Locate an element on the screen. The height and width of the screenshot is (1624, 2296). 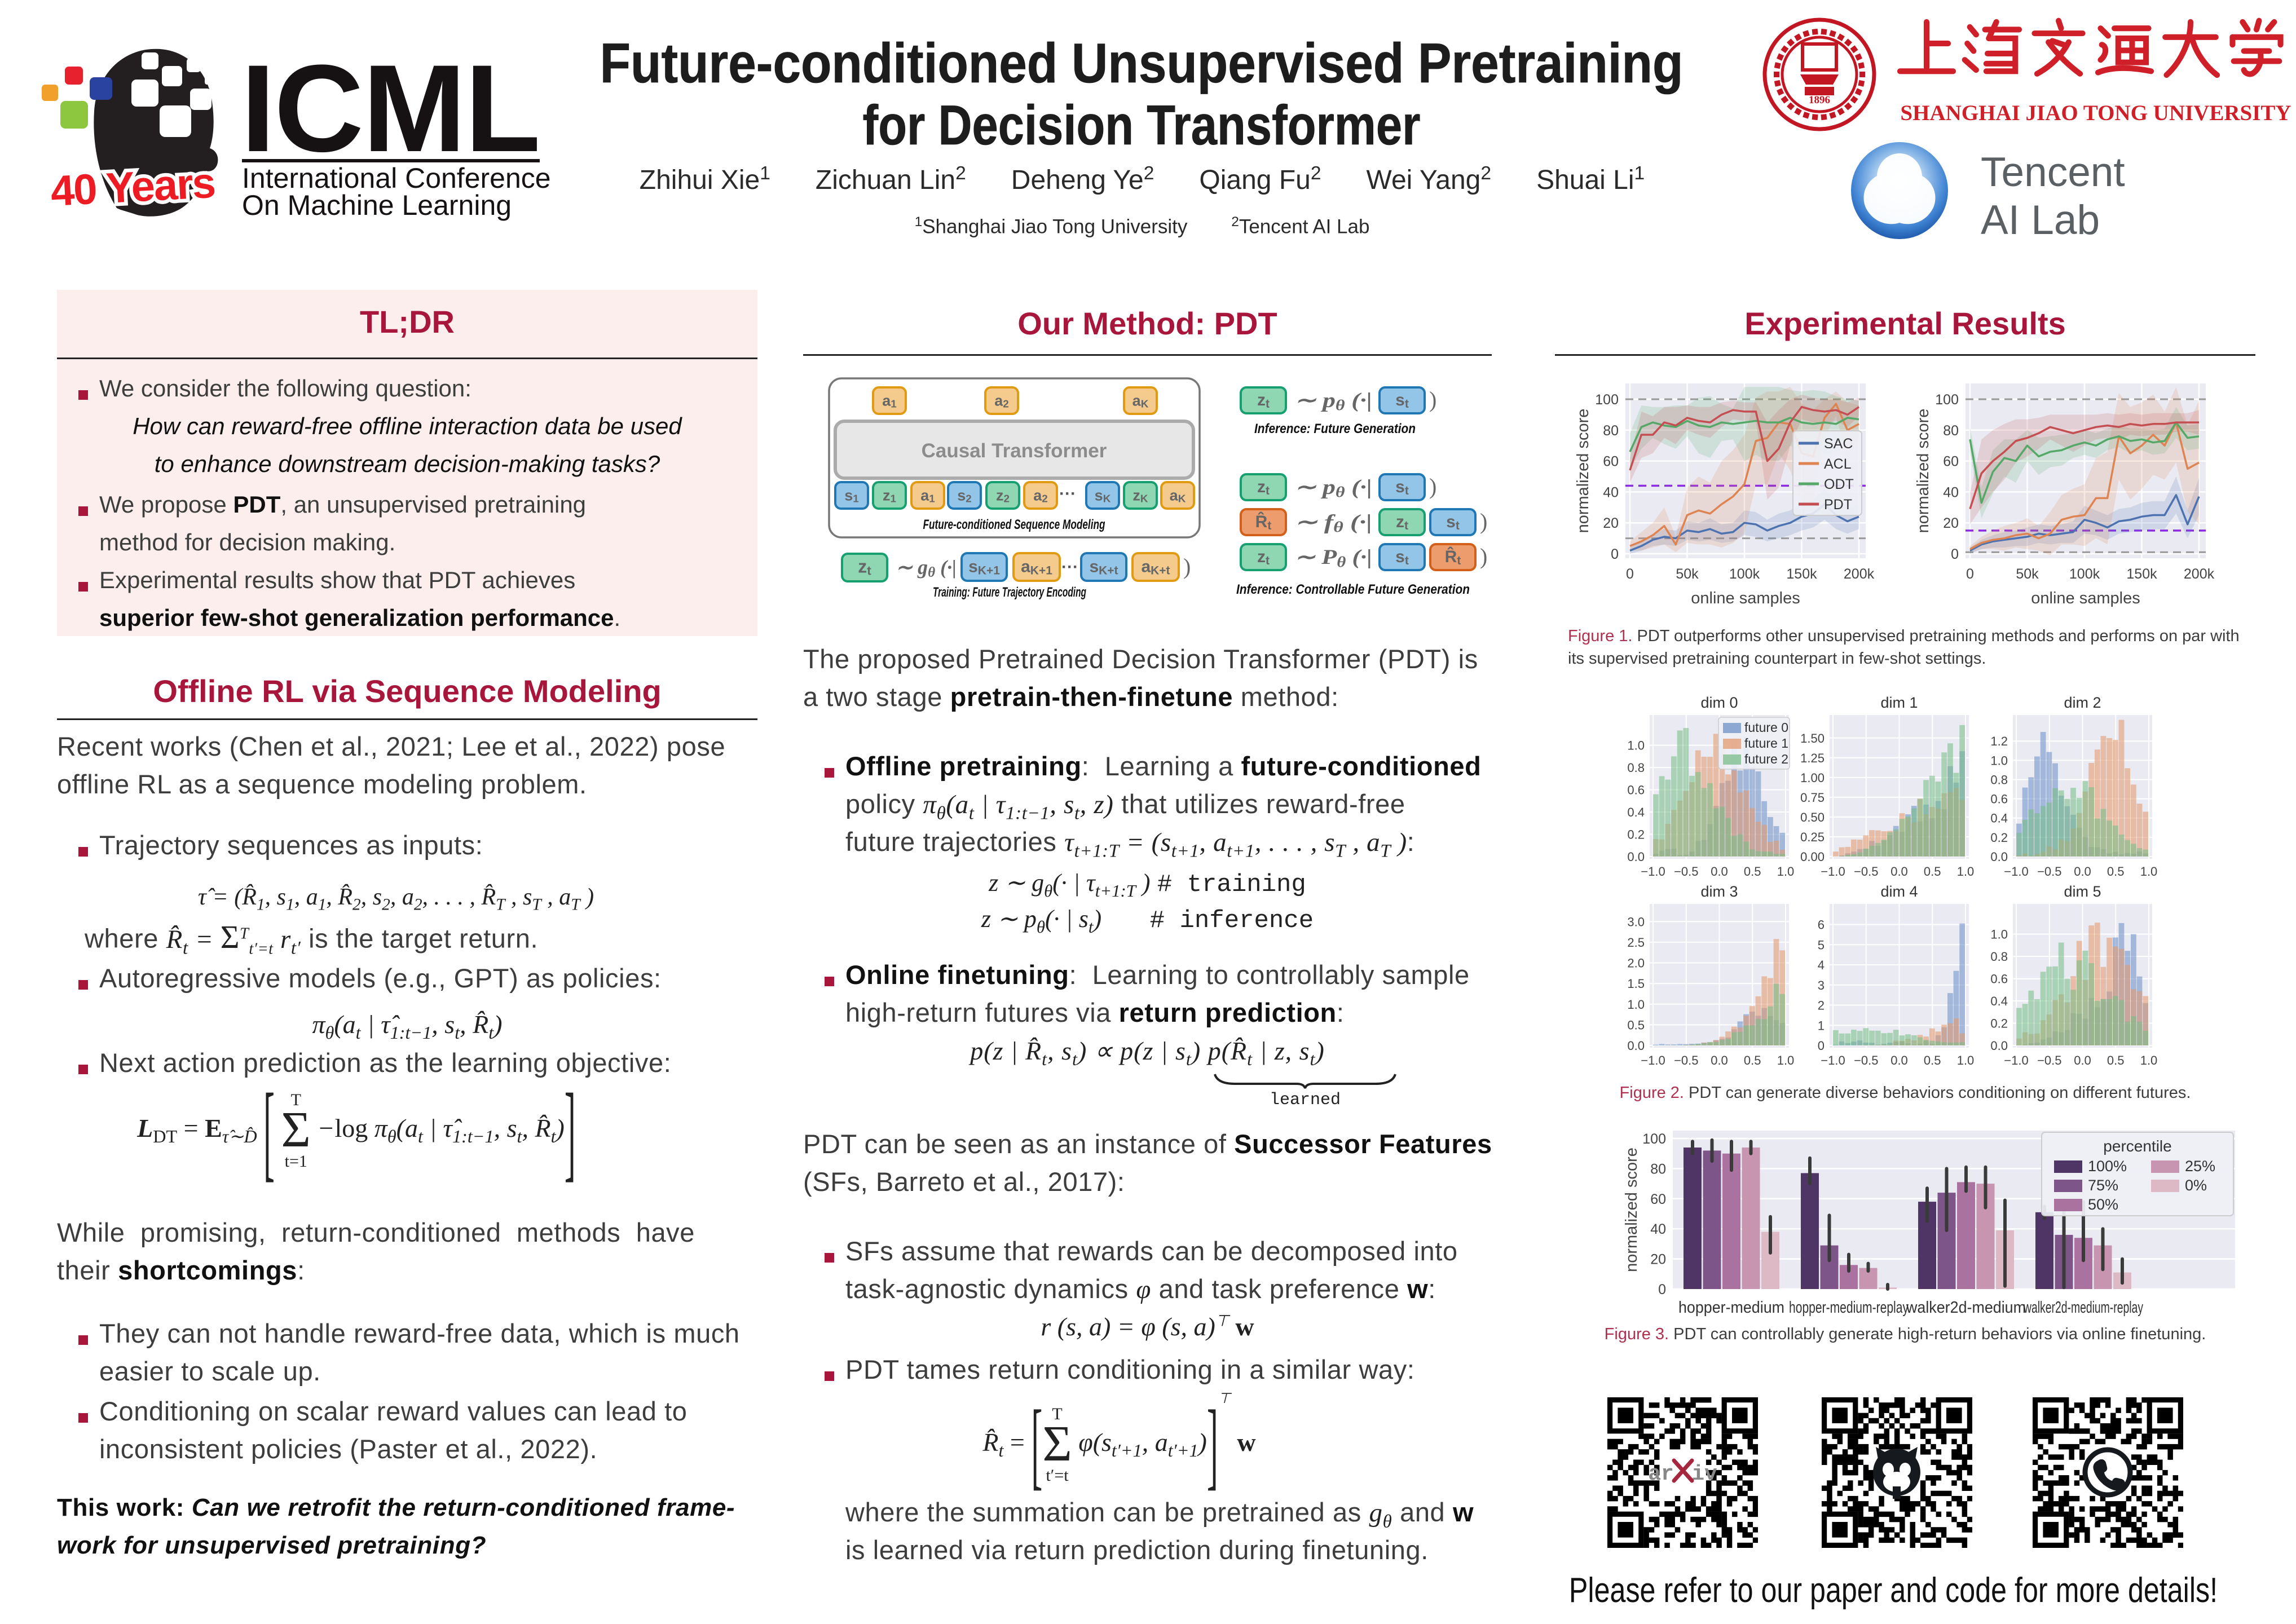
svg-text: ∼ fθ (·| is located at coordinates (1333, 523).